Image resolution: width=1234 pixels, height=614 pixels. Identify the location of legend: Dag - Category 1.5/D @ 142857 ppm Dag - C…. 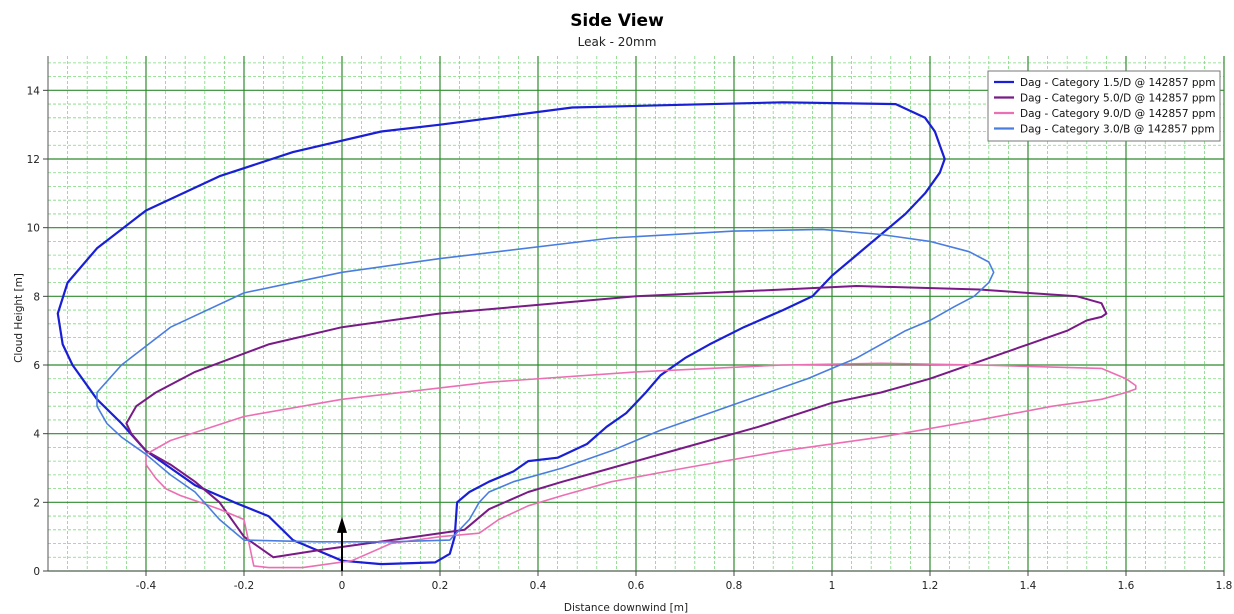
(1104, 106).